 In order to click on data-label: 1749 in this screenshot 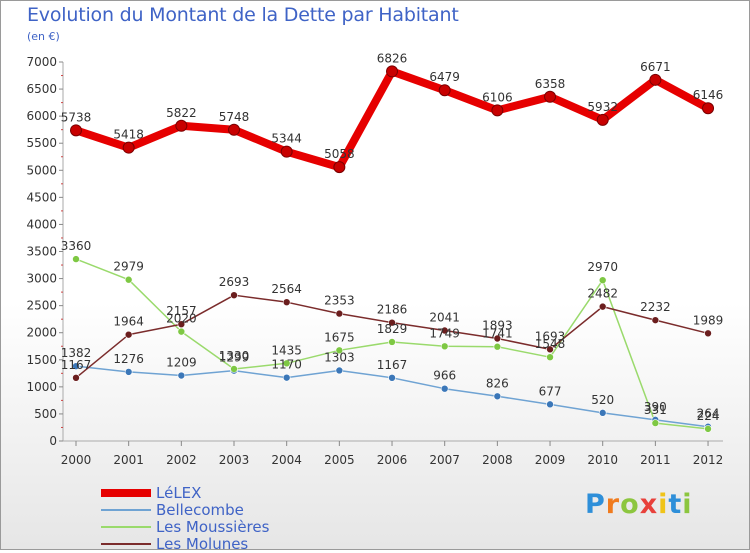, I will do `click(444, 333)`.